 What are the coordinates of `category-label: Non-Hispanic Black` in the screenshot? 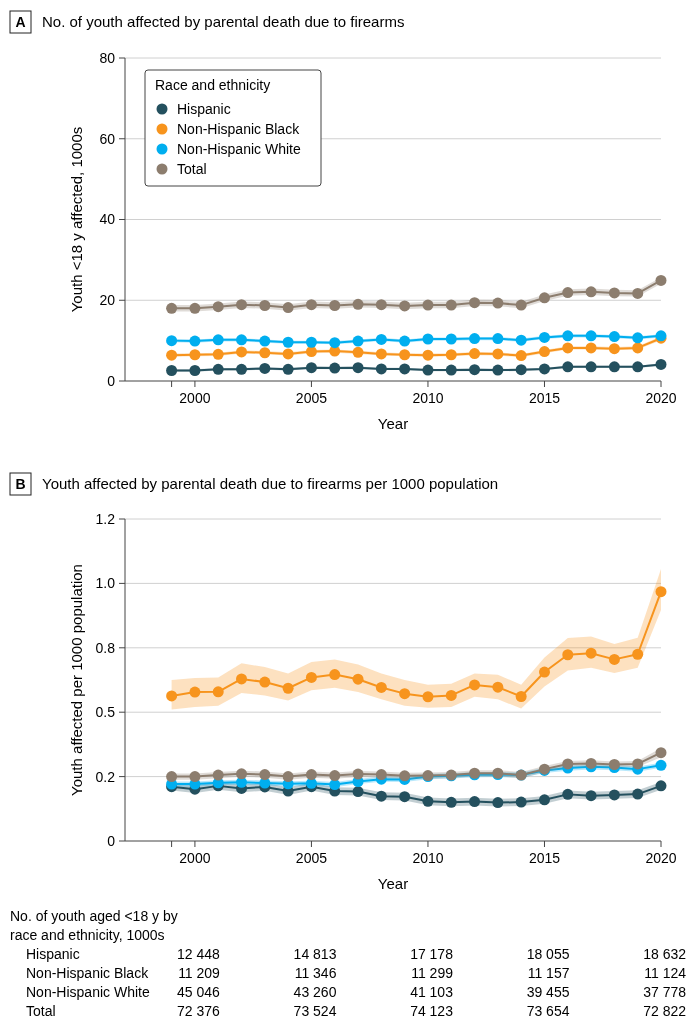 It's located at (87, 973).